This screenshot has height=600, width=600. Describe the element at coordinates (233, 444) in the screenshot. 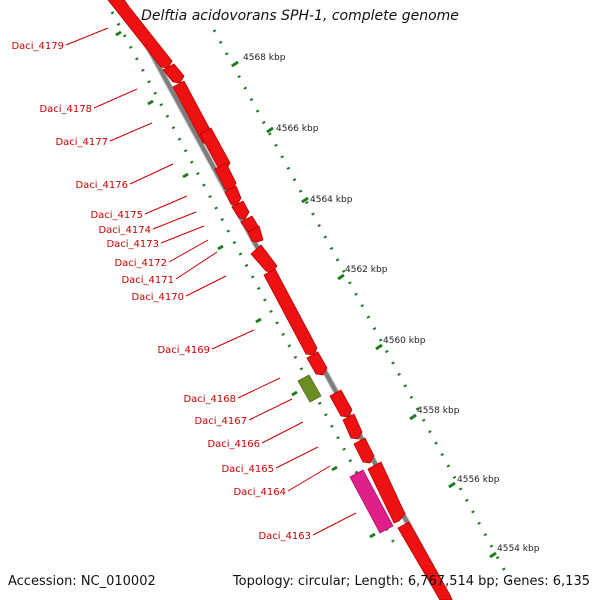

I see `gene-label: Daci_4166` at that location.